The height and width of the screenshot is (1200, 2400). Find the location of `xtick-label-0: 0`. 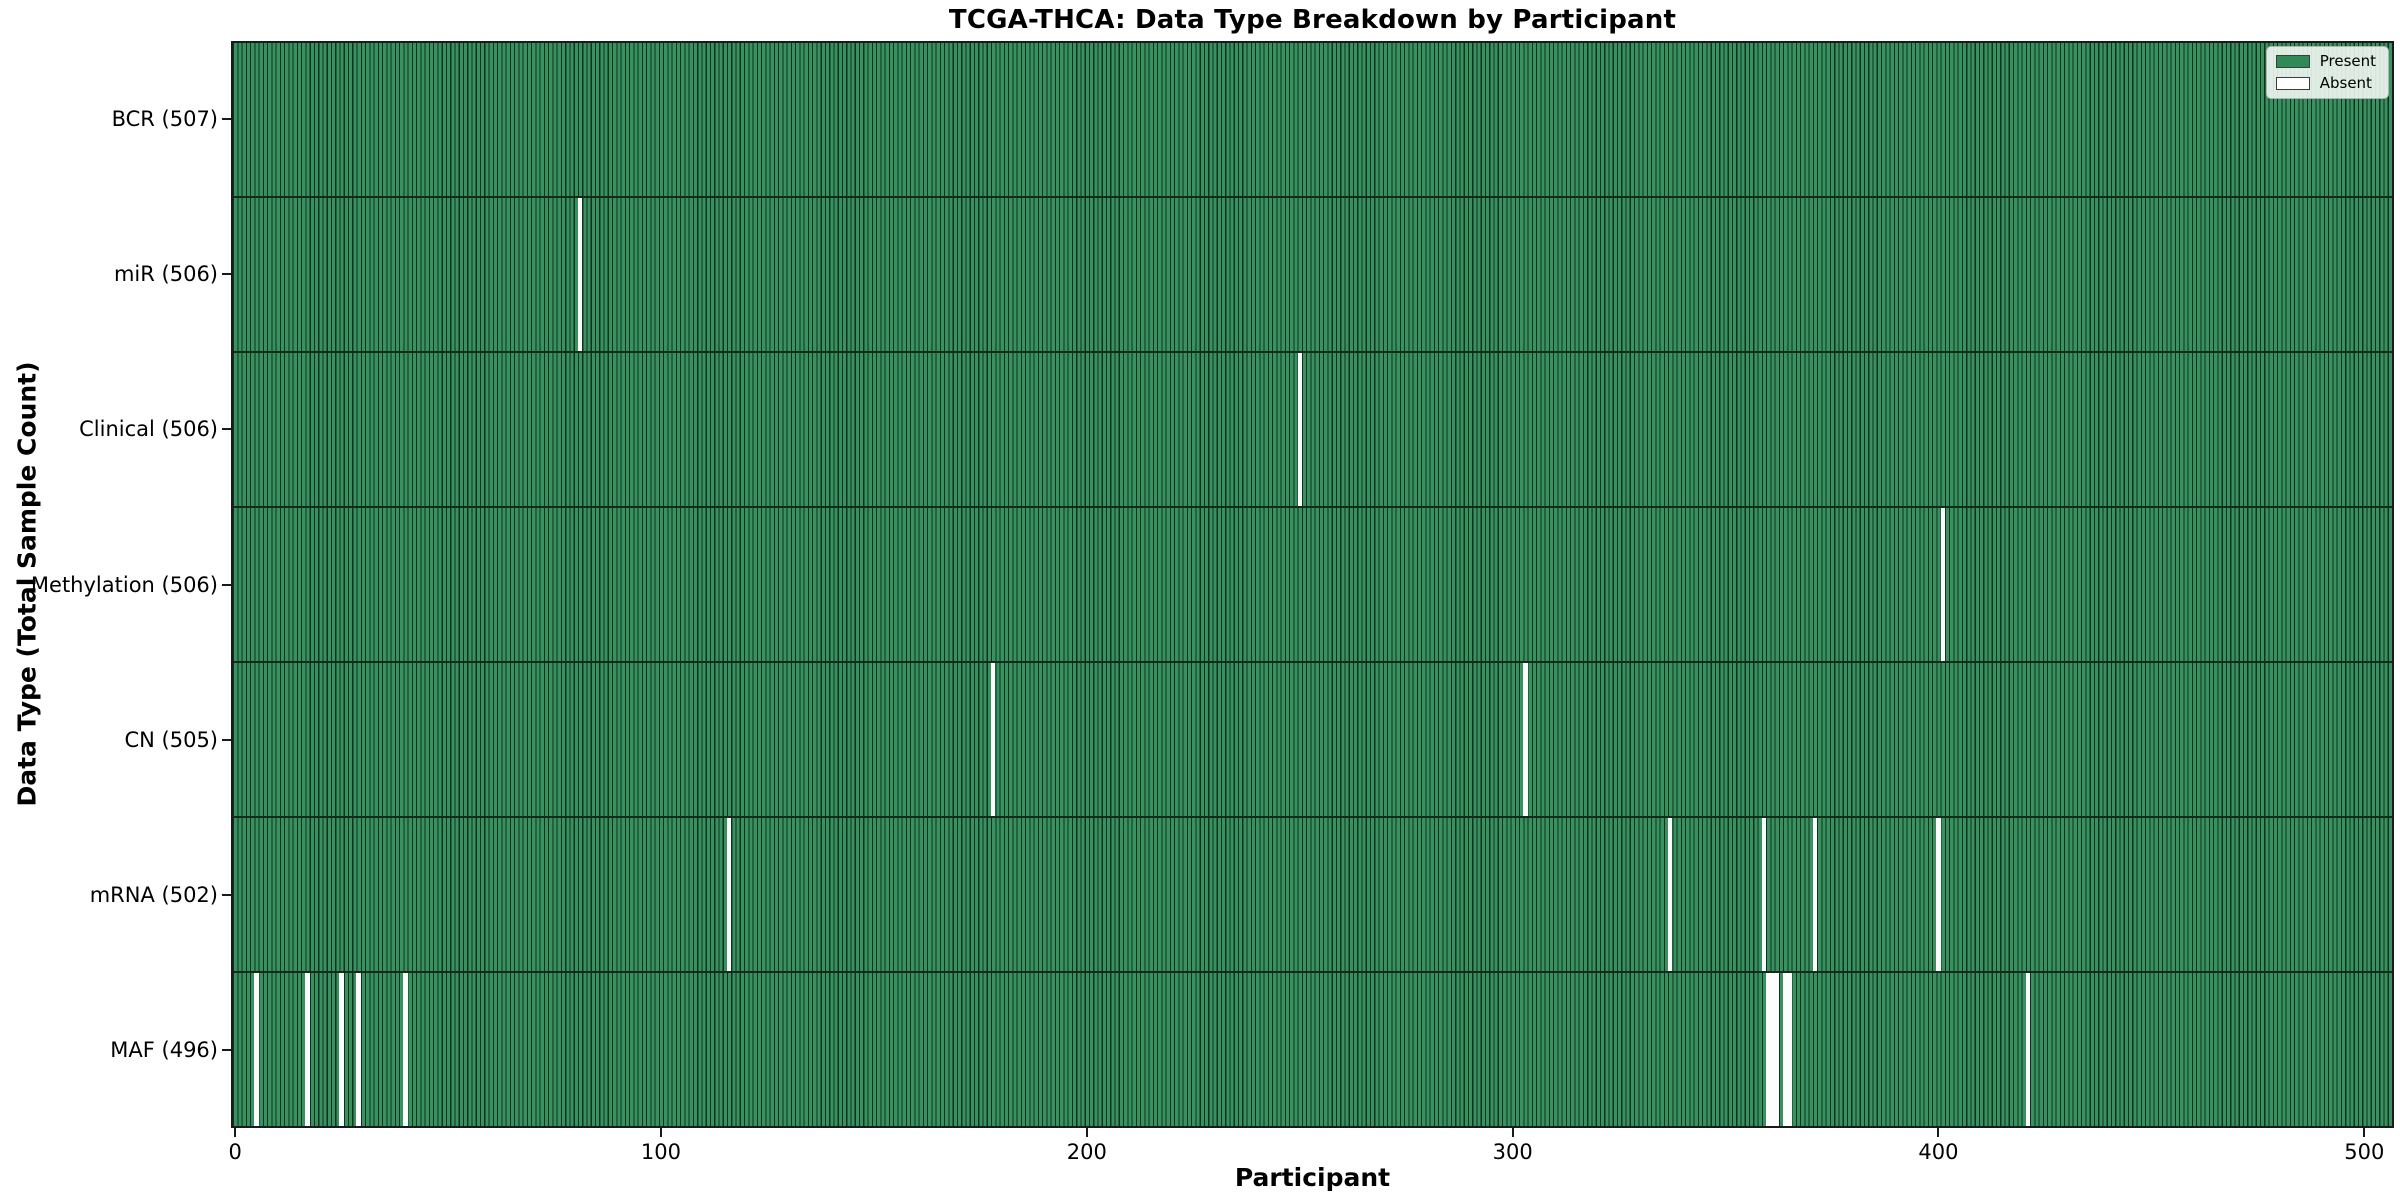

xtick-label-0: 0 is located at coordinates (235, 1152).